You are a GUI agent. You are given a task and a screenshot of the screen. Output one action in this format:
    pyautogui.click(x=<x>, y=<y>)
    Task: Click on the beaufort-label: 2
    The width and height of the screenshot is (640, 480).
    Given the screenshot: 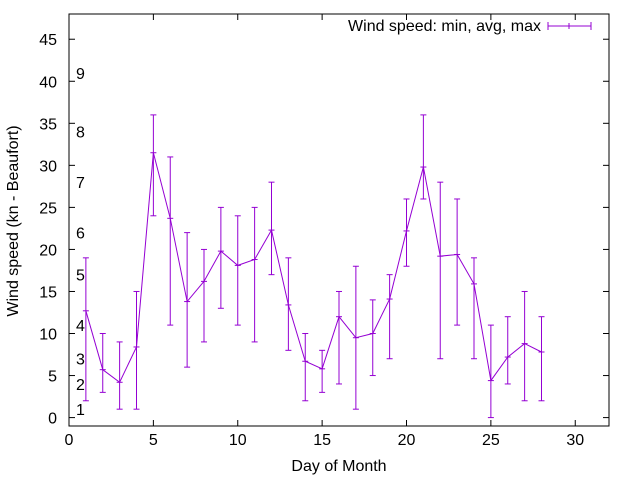 What is the action you would take?
    pyautogui.click(x=80, y=385)
    